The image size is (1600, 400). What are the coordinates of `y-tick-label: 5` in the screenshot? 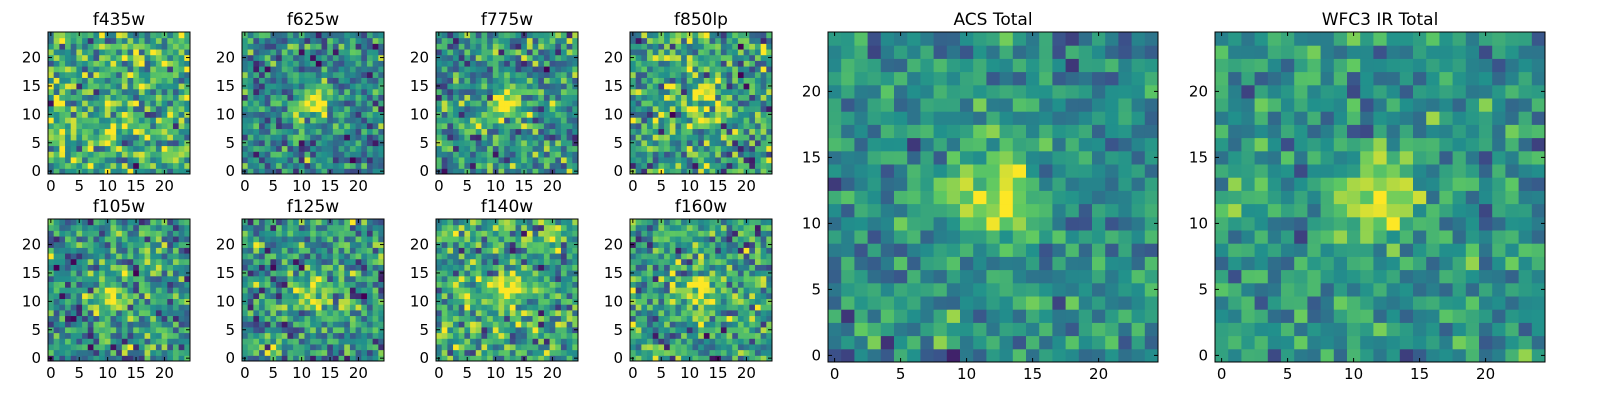 It's located at (424, 330).